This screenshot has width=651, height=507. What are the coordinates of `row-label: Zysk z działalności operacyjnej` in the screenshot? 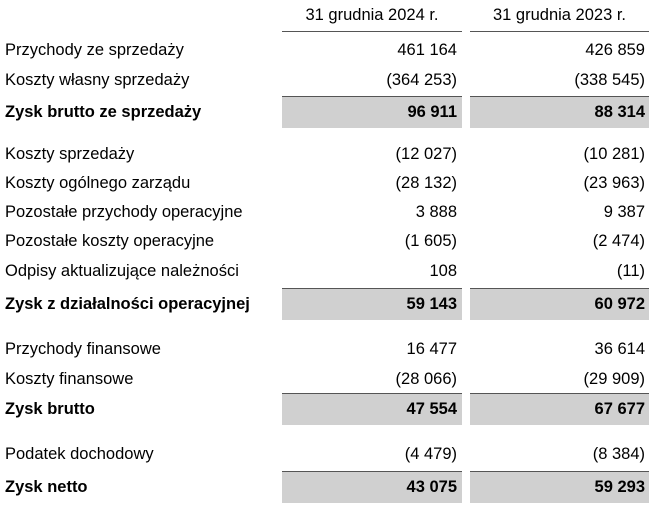 It's located at (127, 304).